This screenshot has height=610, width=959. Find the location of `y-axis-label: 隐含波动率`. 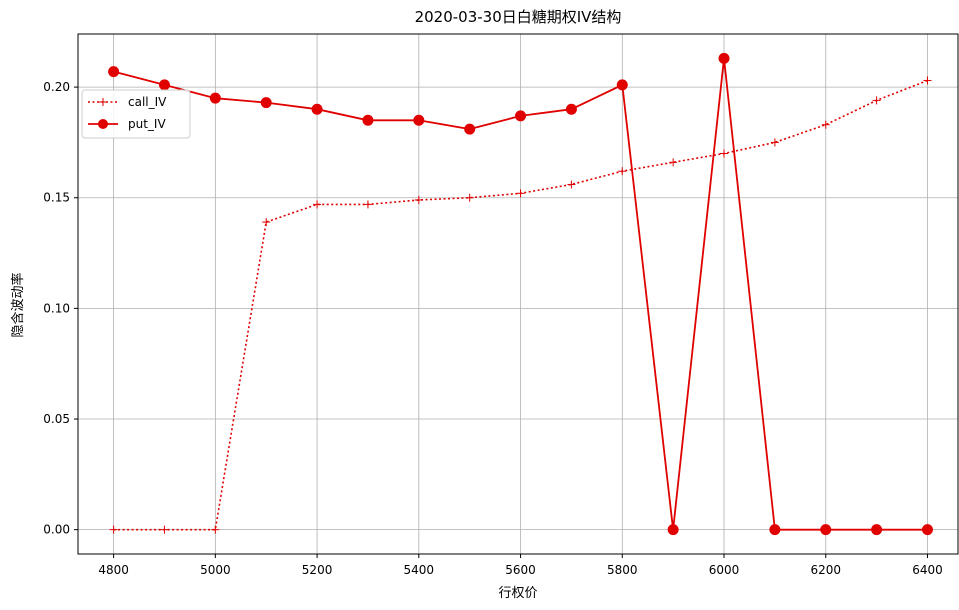

y-axis-label: 隐含波动率 is located at coordinates (18, 304).